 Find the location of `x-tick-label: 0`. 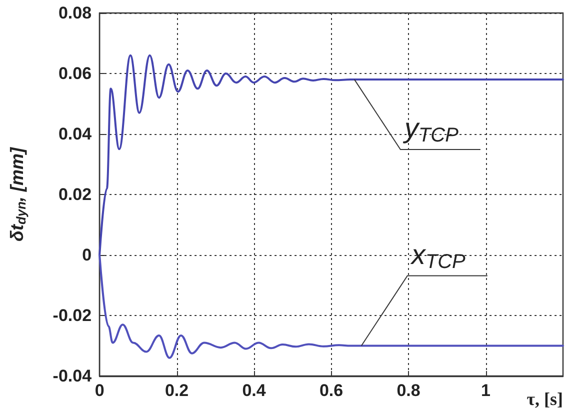

x-tick-label: 0 is located at coordinates (99, 390).